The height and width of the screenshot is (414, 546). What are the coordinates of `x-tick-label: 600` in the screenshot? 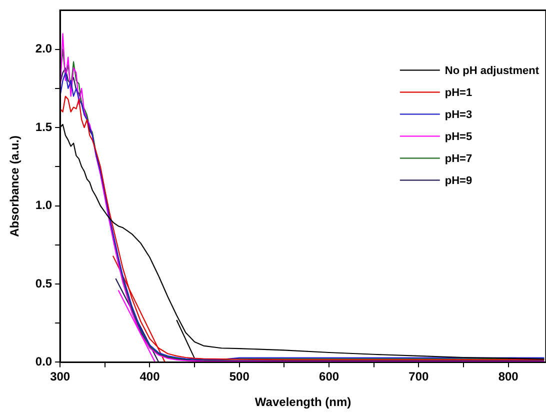 It's located at (329, 377).